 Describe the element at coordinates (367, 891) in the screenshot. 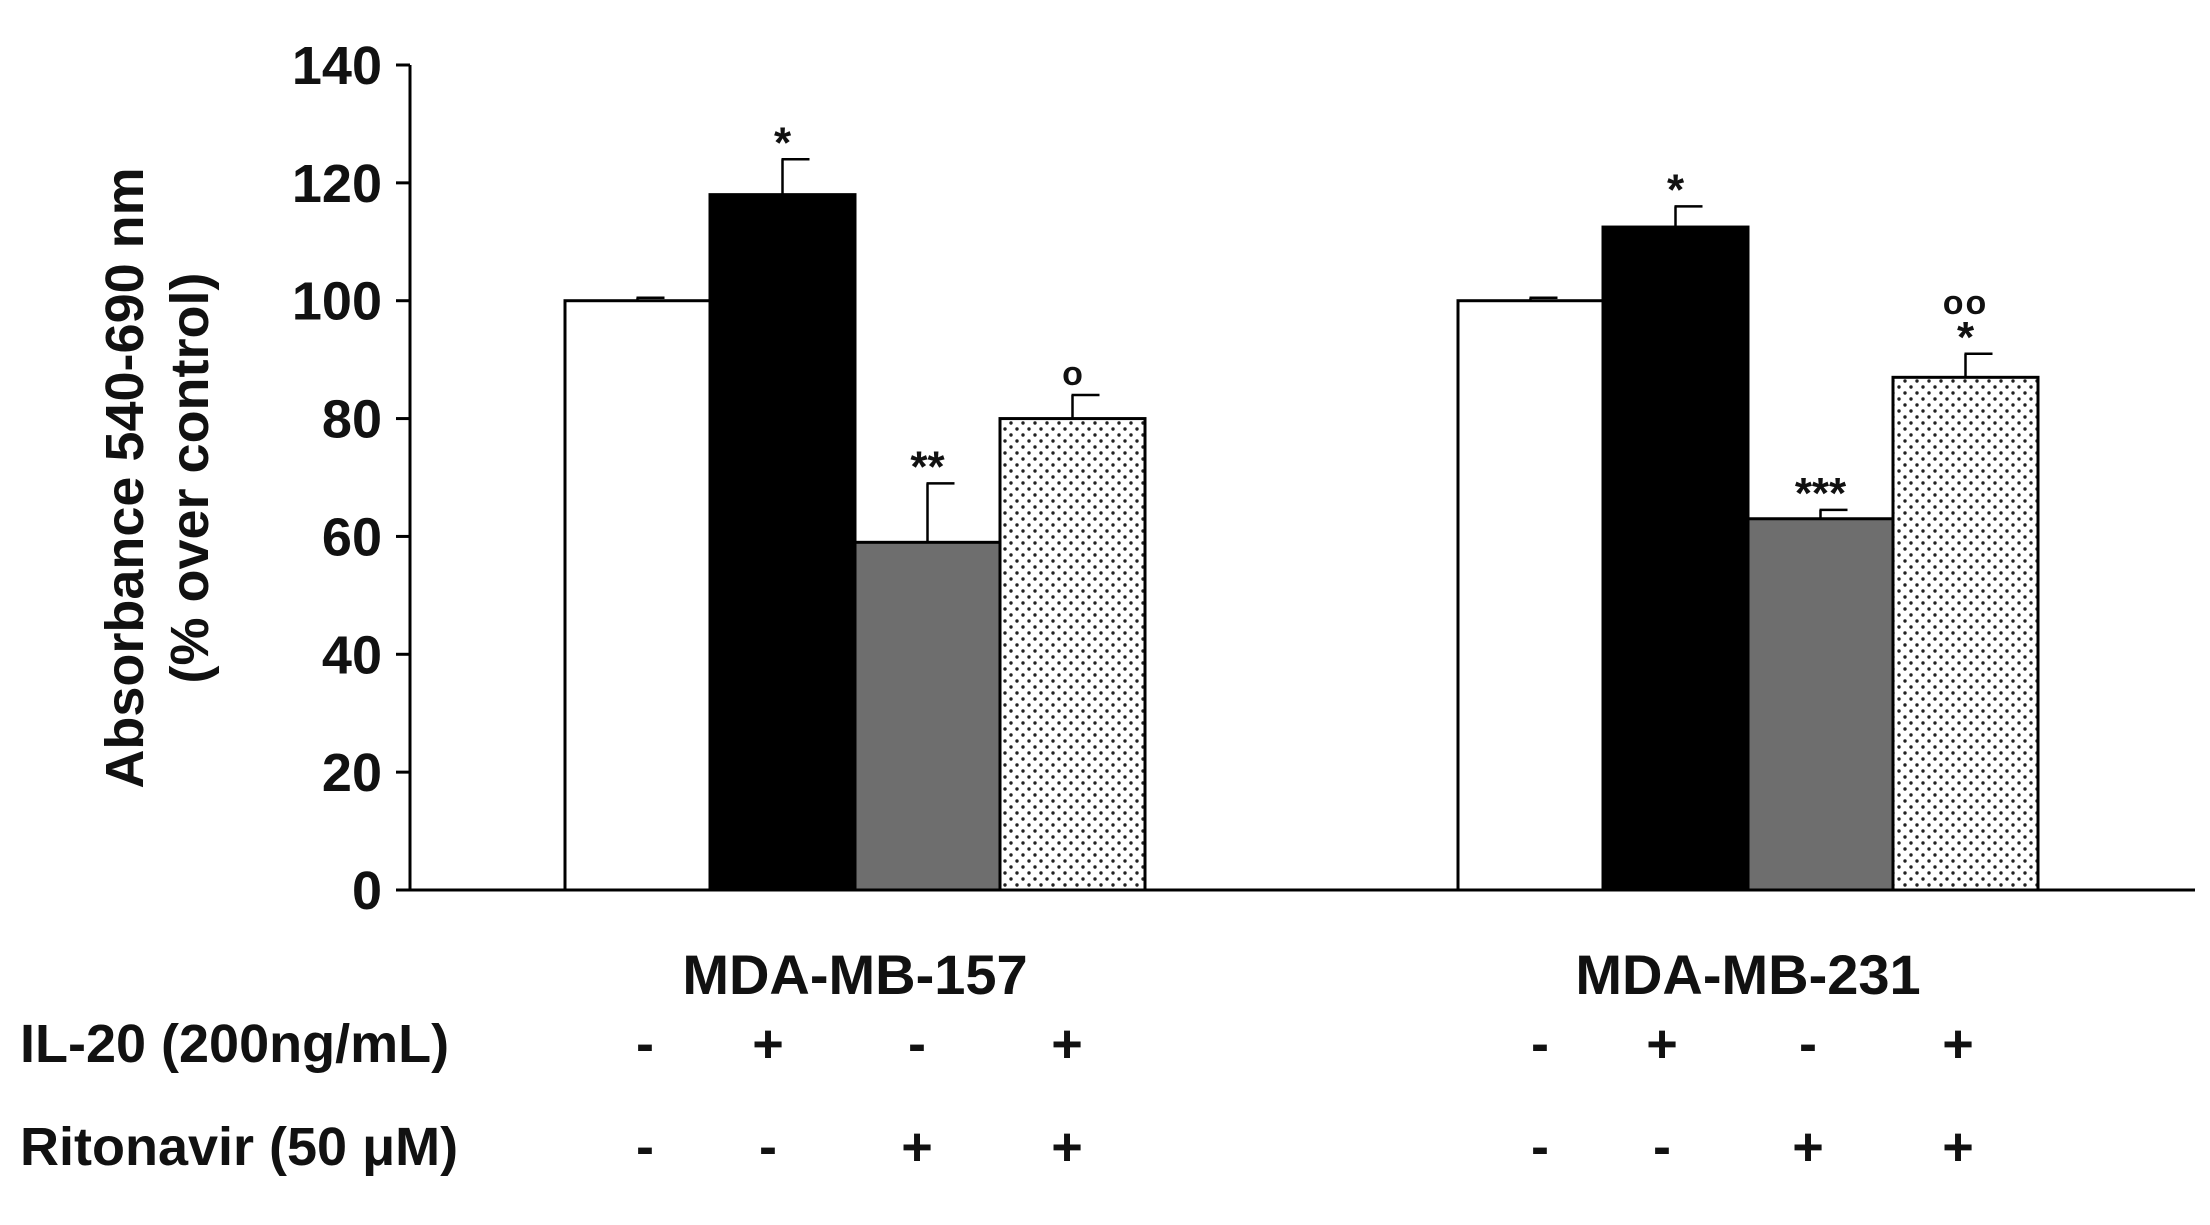

I see `y-tick-label: 0` at that location.